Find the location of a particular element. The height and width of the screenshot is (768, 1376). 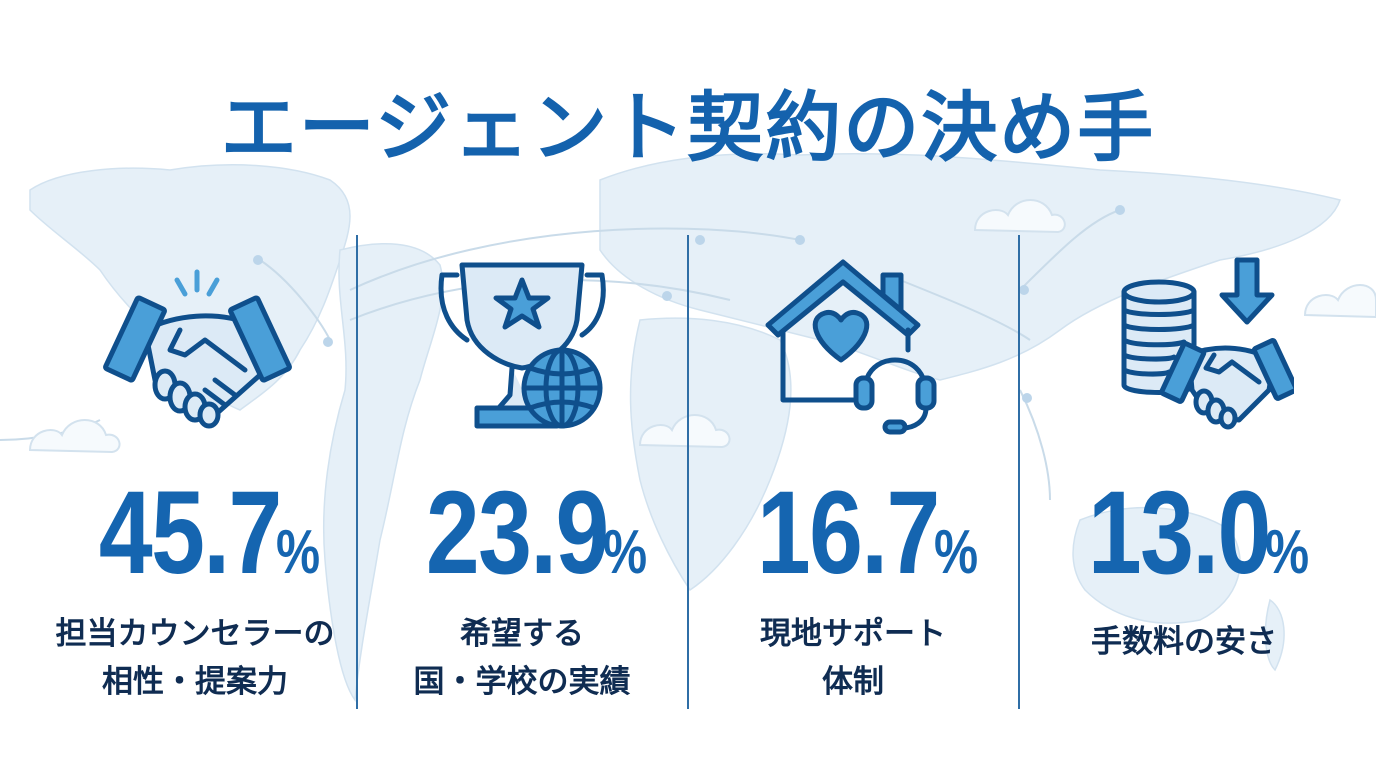

stat-value: 13.0% is located at coordinates (1198, 533).